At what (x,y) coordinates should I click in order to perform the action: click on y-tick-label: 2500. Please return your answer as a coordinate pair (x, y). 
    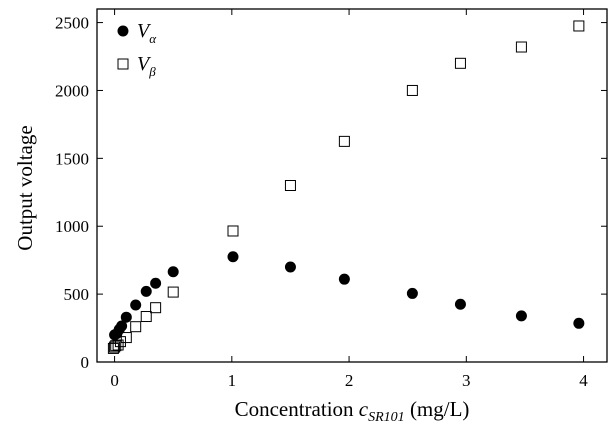
    Looking at the image, I should click on (72, 23).